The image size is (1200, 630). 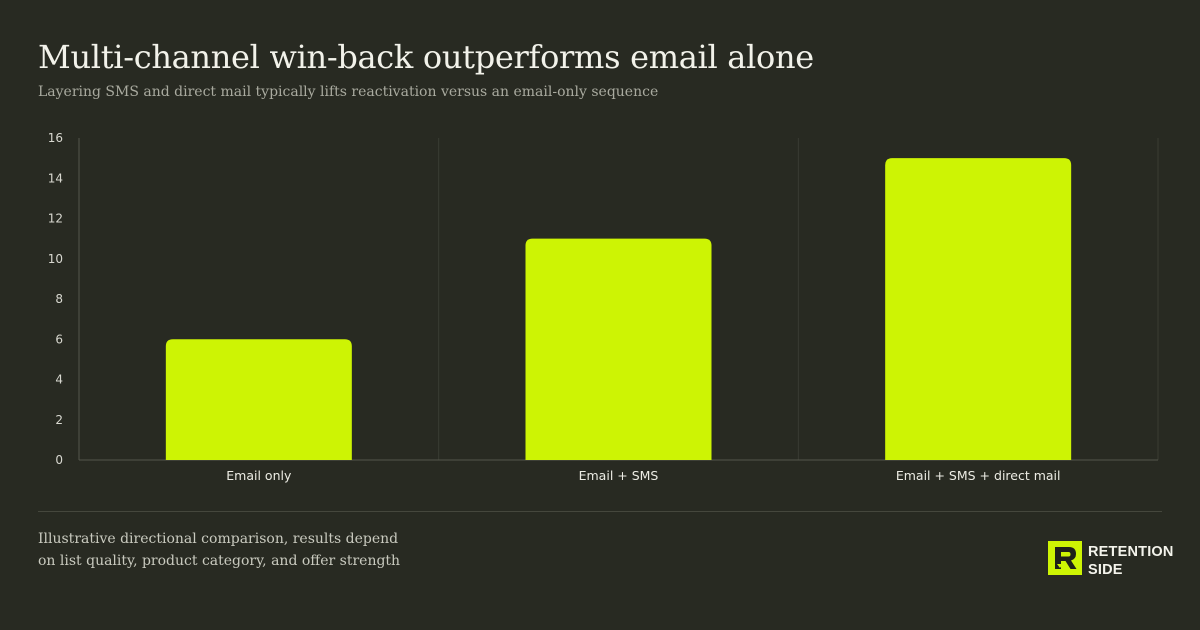 What do you see at coordinates (55, 219) in the screenshot?
I see `y-tick-label: 12` at bounding box center [55, 219].